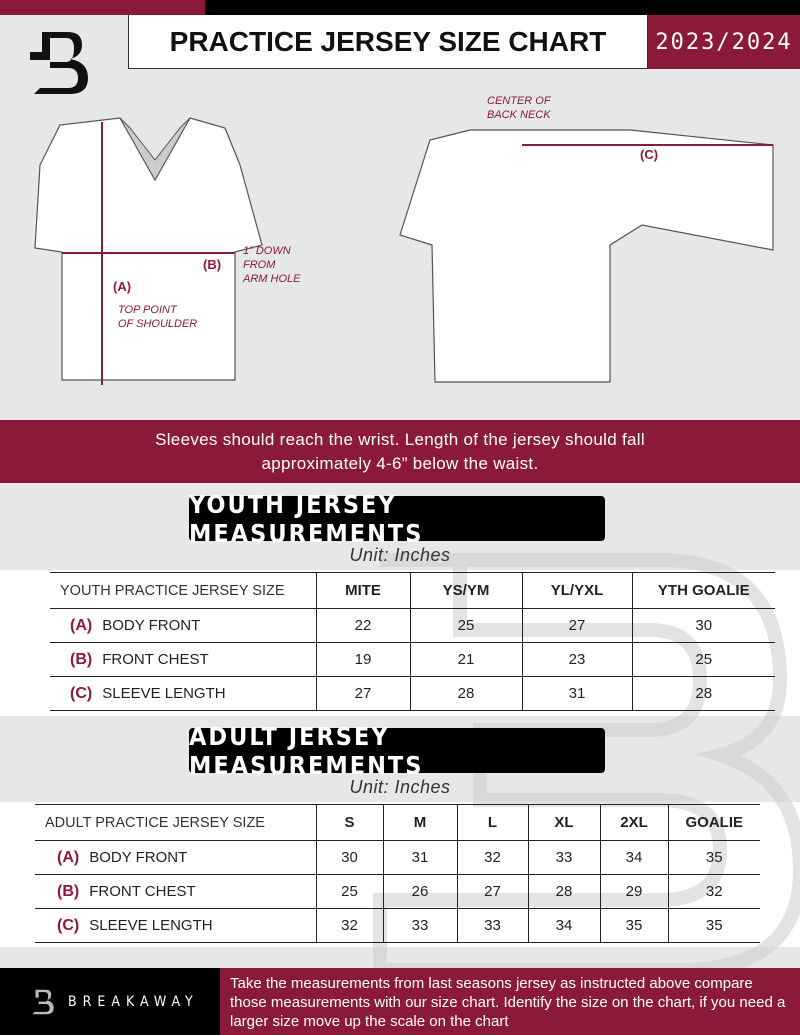 Image resolution: width=800 pixels, height=1035 pixels. Describe the element at coordinates (465, 590) in the screenshot. I see `header-cell: YS/YM` at that location.